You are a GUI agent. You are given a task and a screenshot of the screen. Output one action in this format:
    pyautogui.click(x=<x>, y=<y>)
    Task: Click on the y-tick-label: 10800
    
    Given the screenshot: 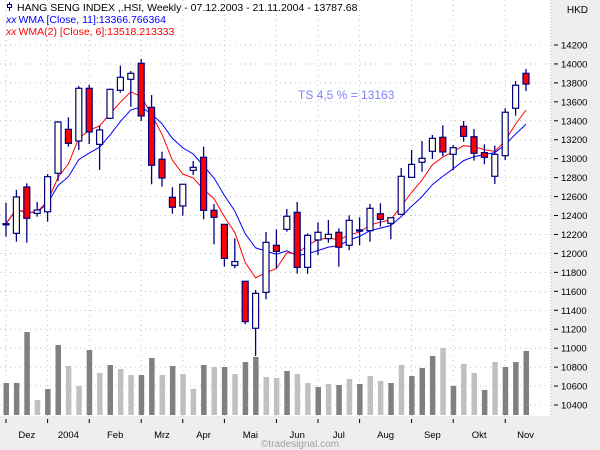 What is the action you would take?
    pyautogui.click(x=574, y=368)
    